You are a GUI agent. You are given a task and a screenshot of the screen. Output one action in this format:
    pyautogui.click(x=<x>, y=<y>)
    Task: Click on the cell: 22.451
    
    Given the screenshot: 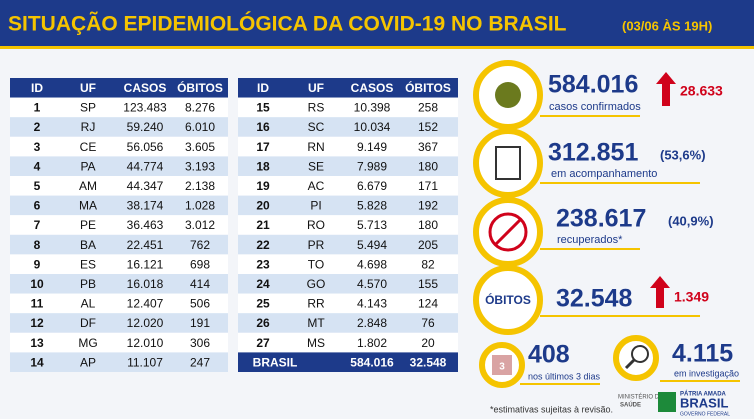 What is the action you would take?
    pyautogui.click(x=145, y=245)
    